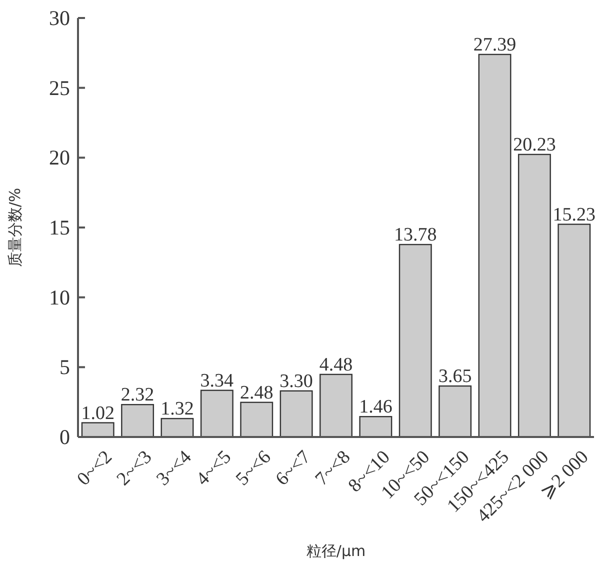 The image size is (606, 567). I want to click on y-tick-label: 10, so click(59, 297).